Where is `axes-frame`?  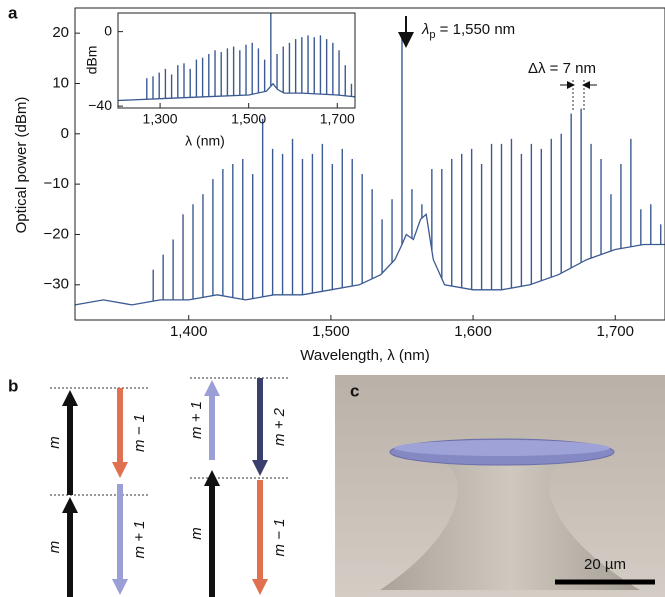 axes-frame is located at coordinates (236, 60).